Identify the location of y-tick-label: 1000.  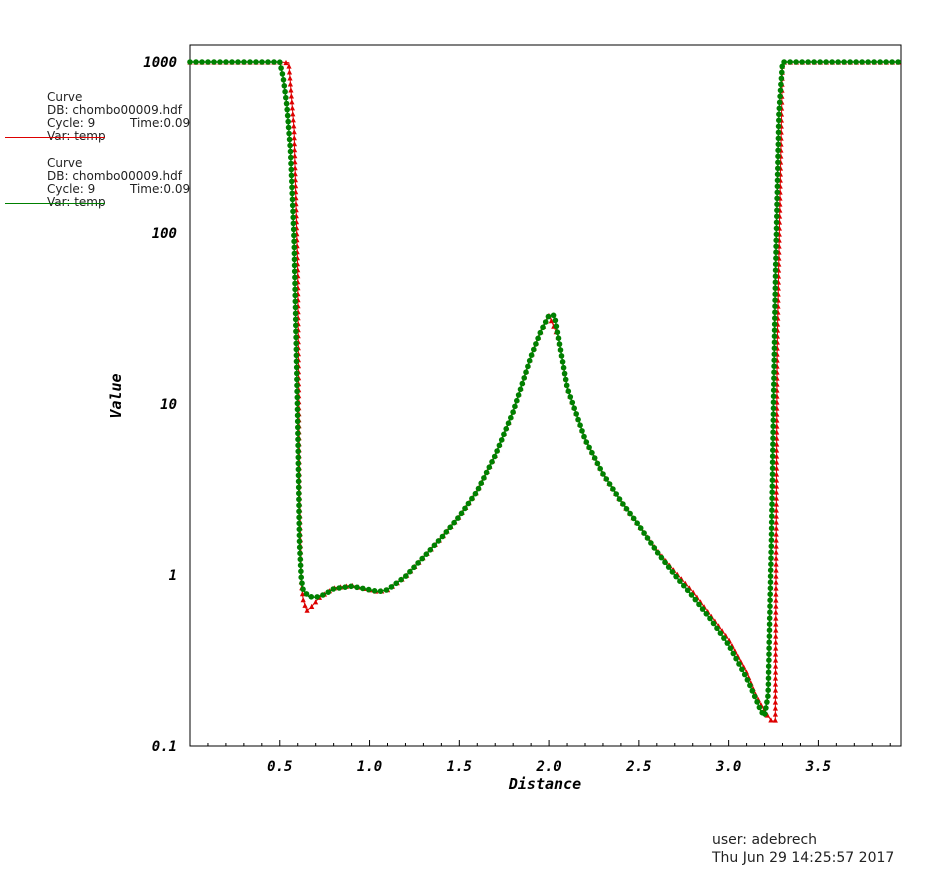
(160, 63).